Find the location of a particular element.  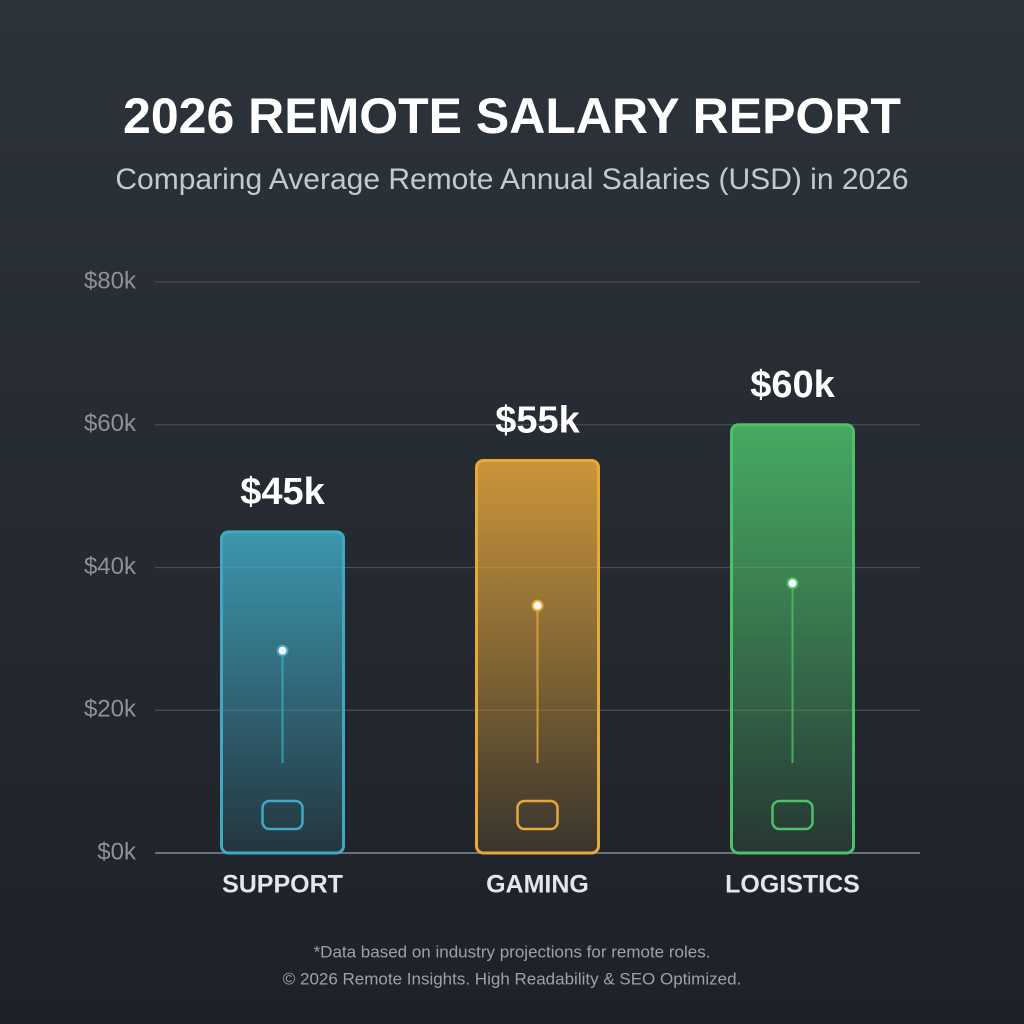

value-label: $60k is located at coordinates (792, 385).